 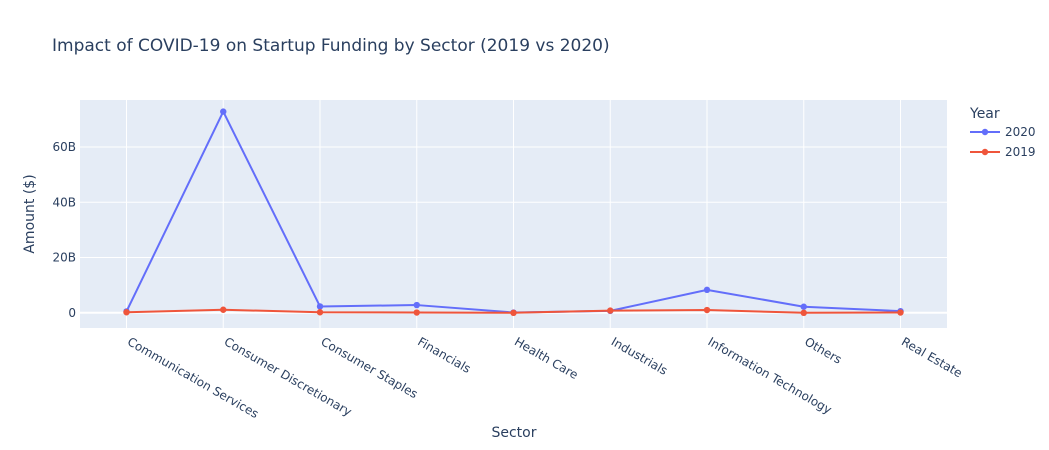 What do you see at coordinates (985, 132) in the screenshot?
I see `legend-marker-2020` at bounding box center [985, 132].